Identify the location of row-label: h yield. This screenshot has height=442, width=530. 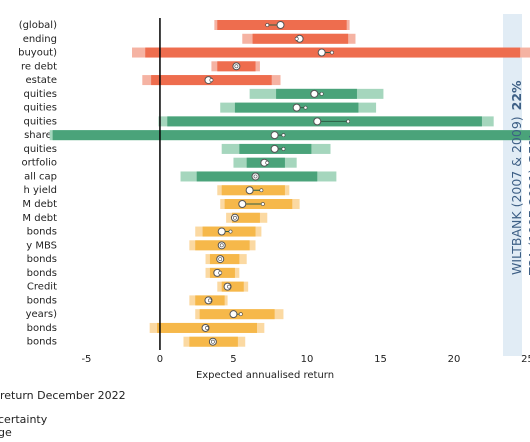
(41, 190).